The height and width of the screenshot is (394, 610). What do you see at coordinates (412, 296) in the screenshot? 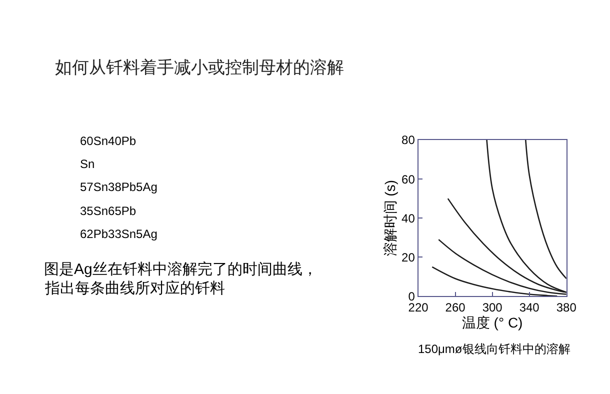
I see `y-tick-label: 0` at bounding box center [412, 296].